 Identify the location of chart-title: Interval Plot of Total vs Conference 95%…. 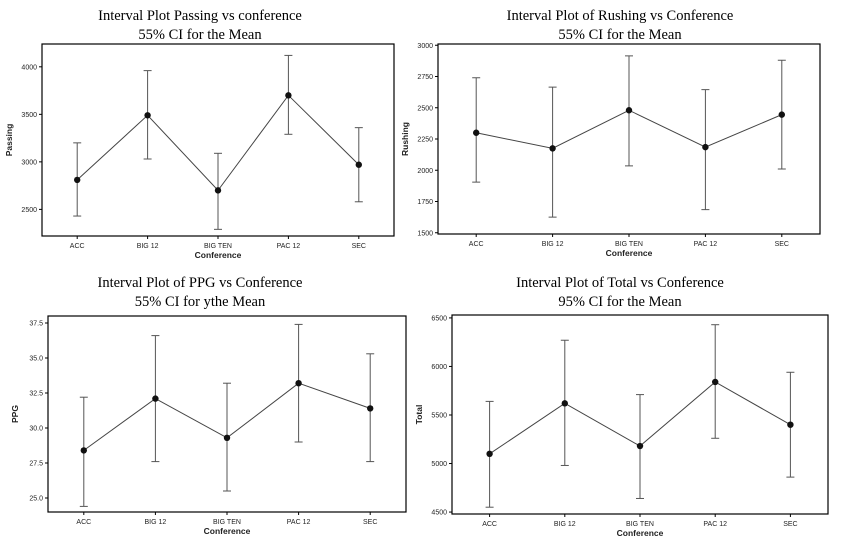
(620, 293).